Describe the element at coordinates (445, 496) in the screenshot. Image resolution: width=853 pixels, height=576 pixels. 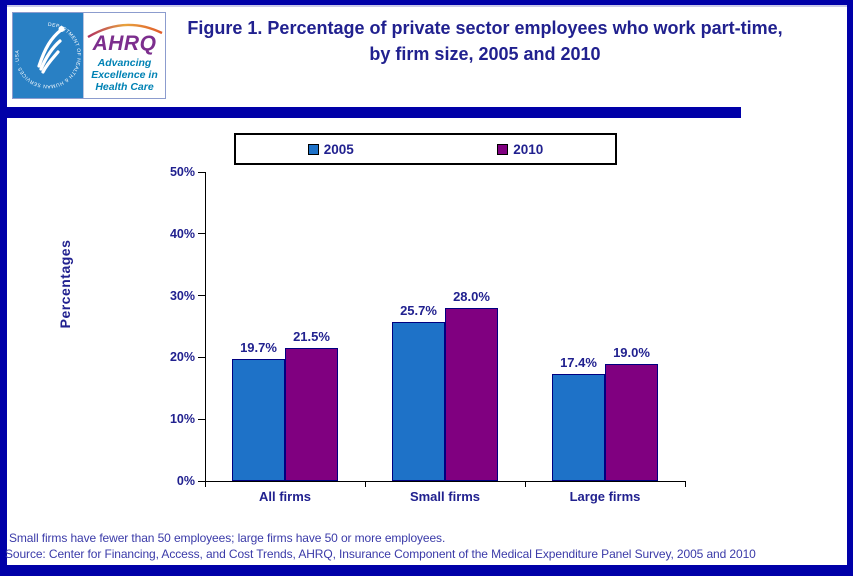
I see `category-label-small-firms: Small firms` at that location.